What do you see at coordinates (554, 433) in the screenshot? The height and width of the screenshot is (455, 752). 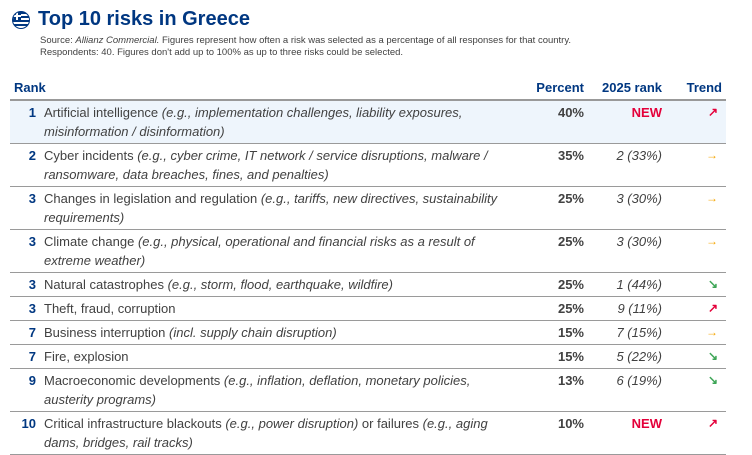 I see `percent: 10%` at bounding box center [554, 433].